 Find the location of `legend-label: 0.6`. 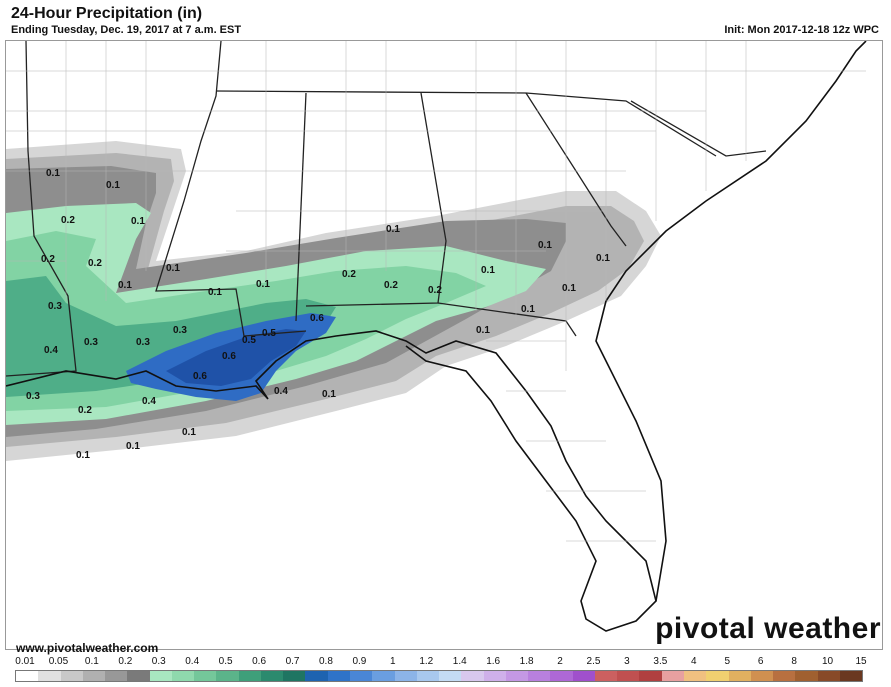

legend-label: 0.6 is located at coordinates (259, 661).